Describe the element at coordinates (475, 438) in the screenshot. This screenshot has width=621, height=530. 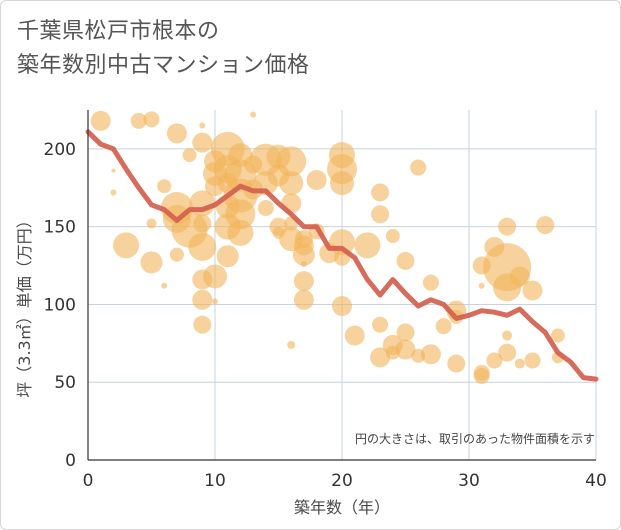
I see `bubble-size-note: 円の大きさは、取引のあった物件面積を示す` at that location.